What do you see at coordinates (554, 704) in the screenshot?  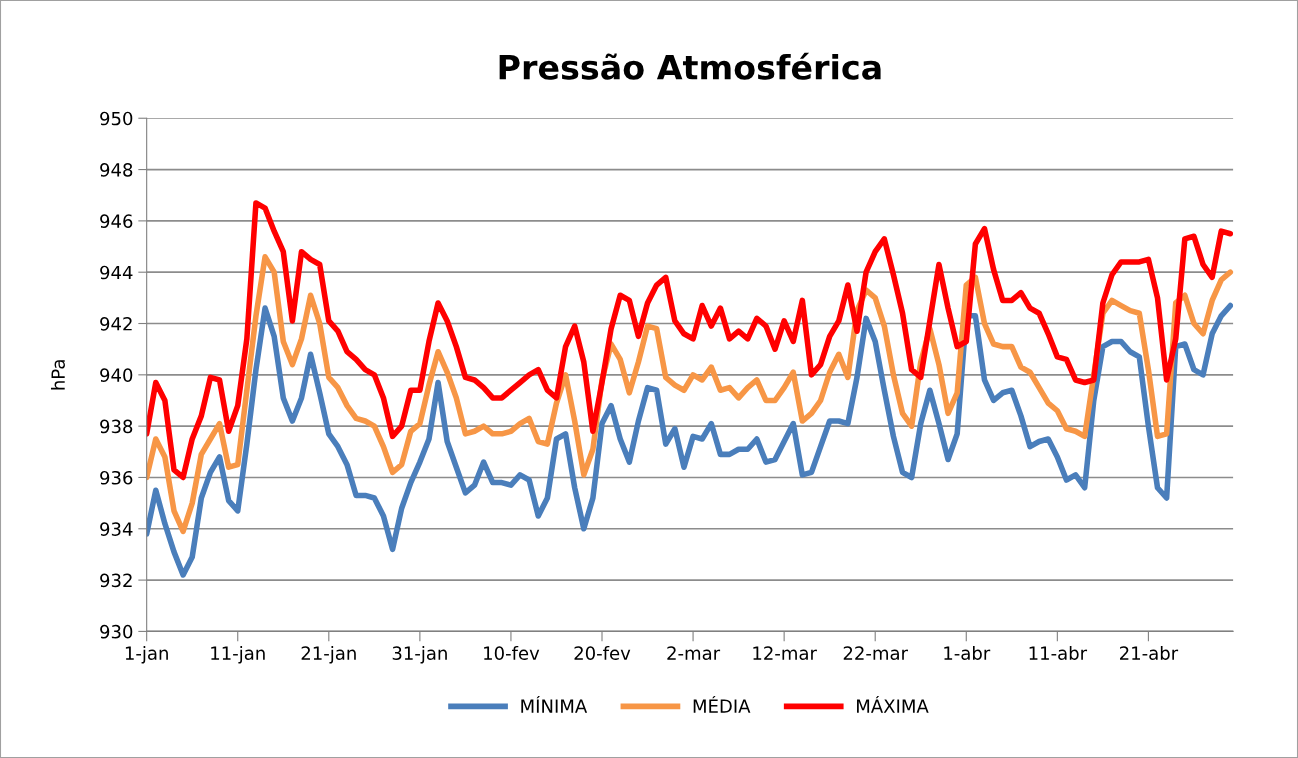 I see `legend-label: MÍNIMA` at bounding box center [554, 704].